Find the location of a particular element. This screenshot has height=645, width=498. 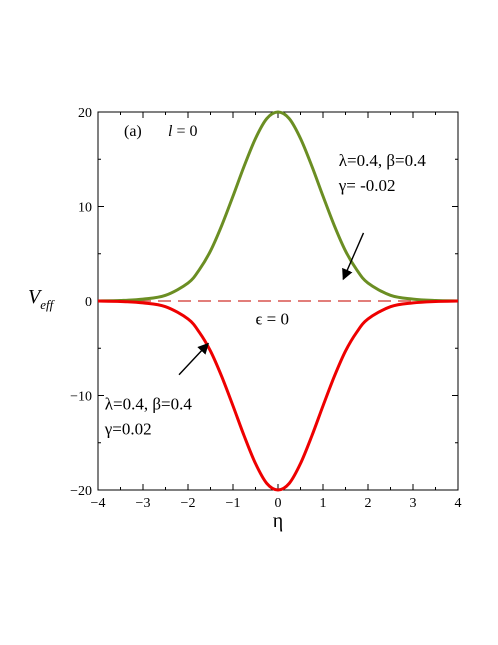

x-tick-label: −4 is located at coordinates (98, 503).